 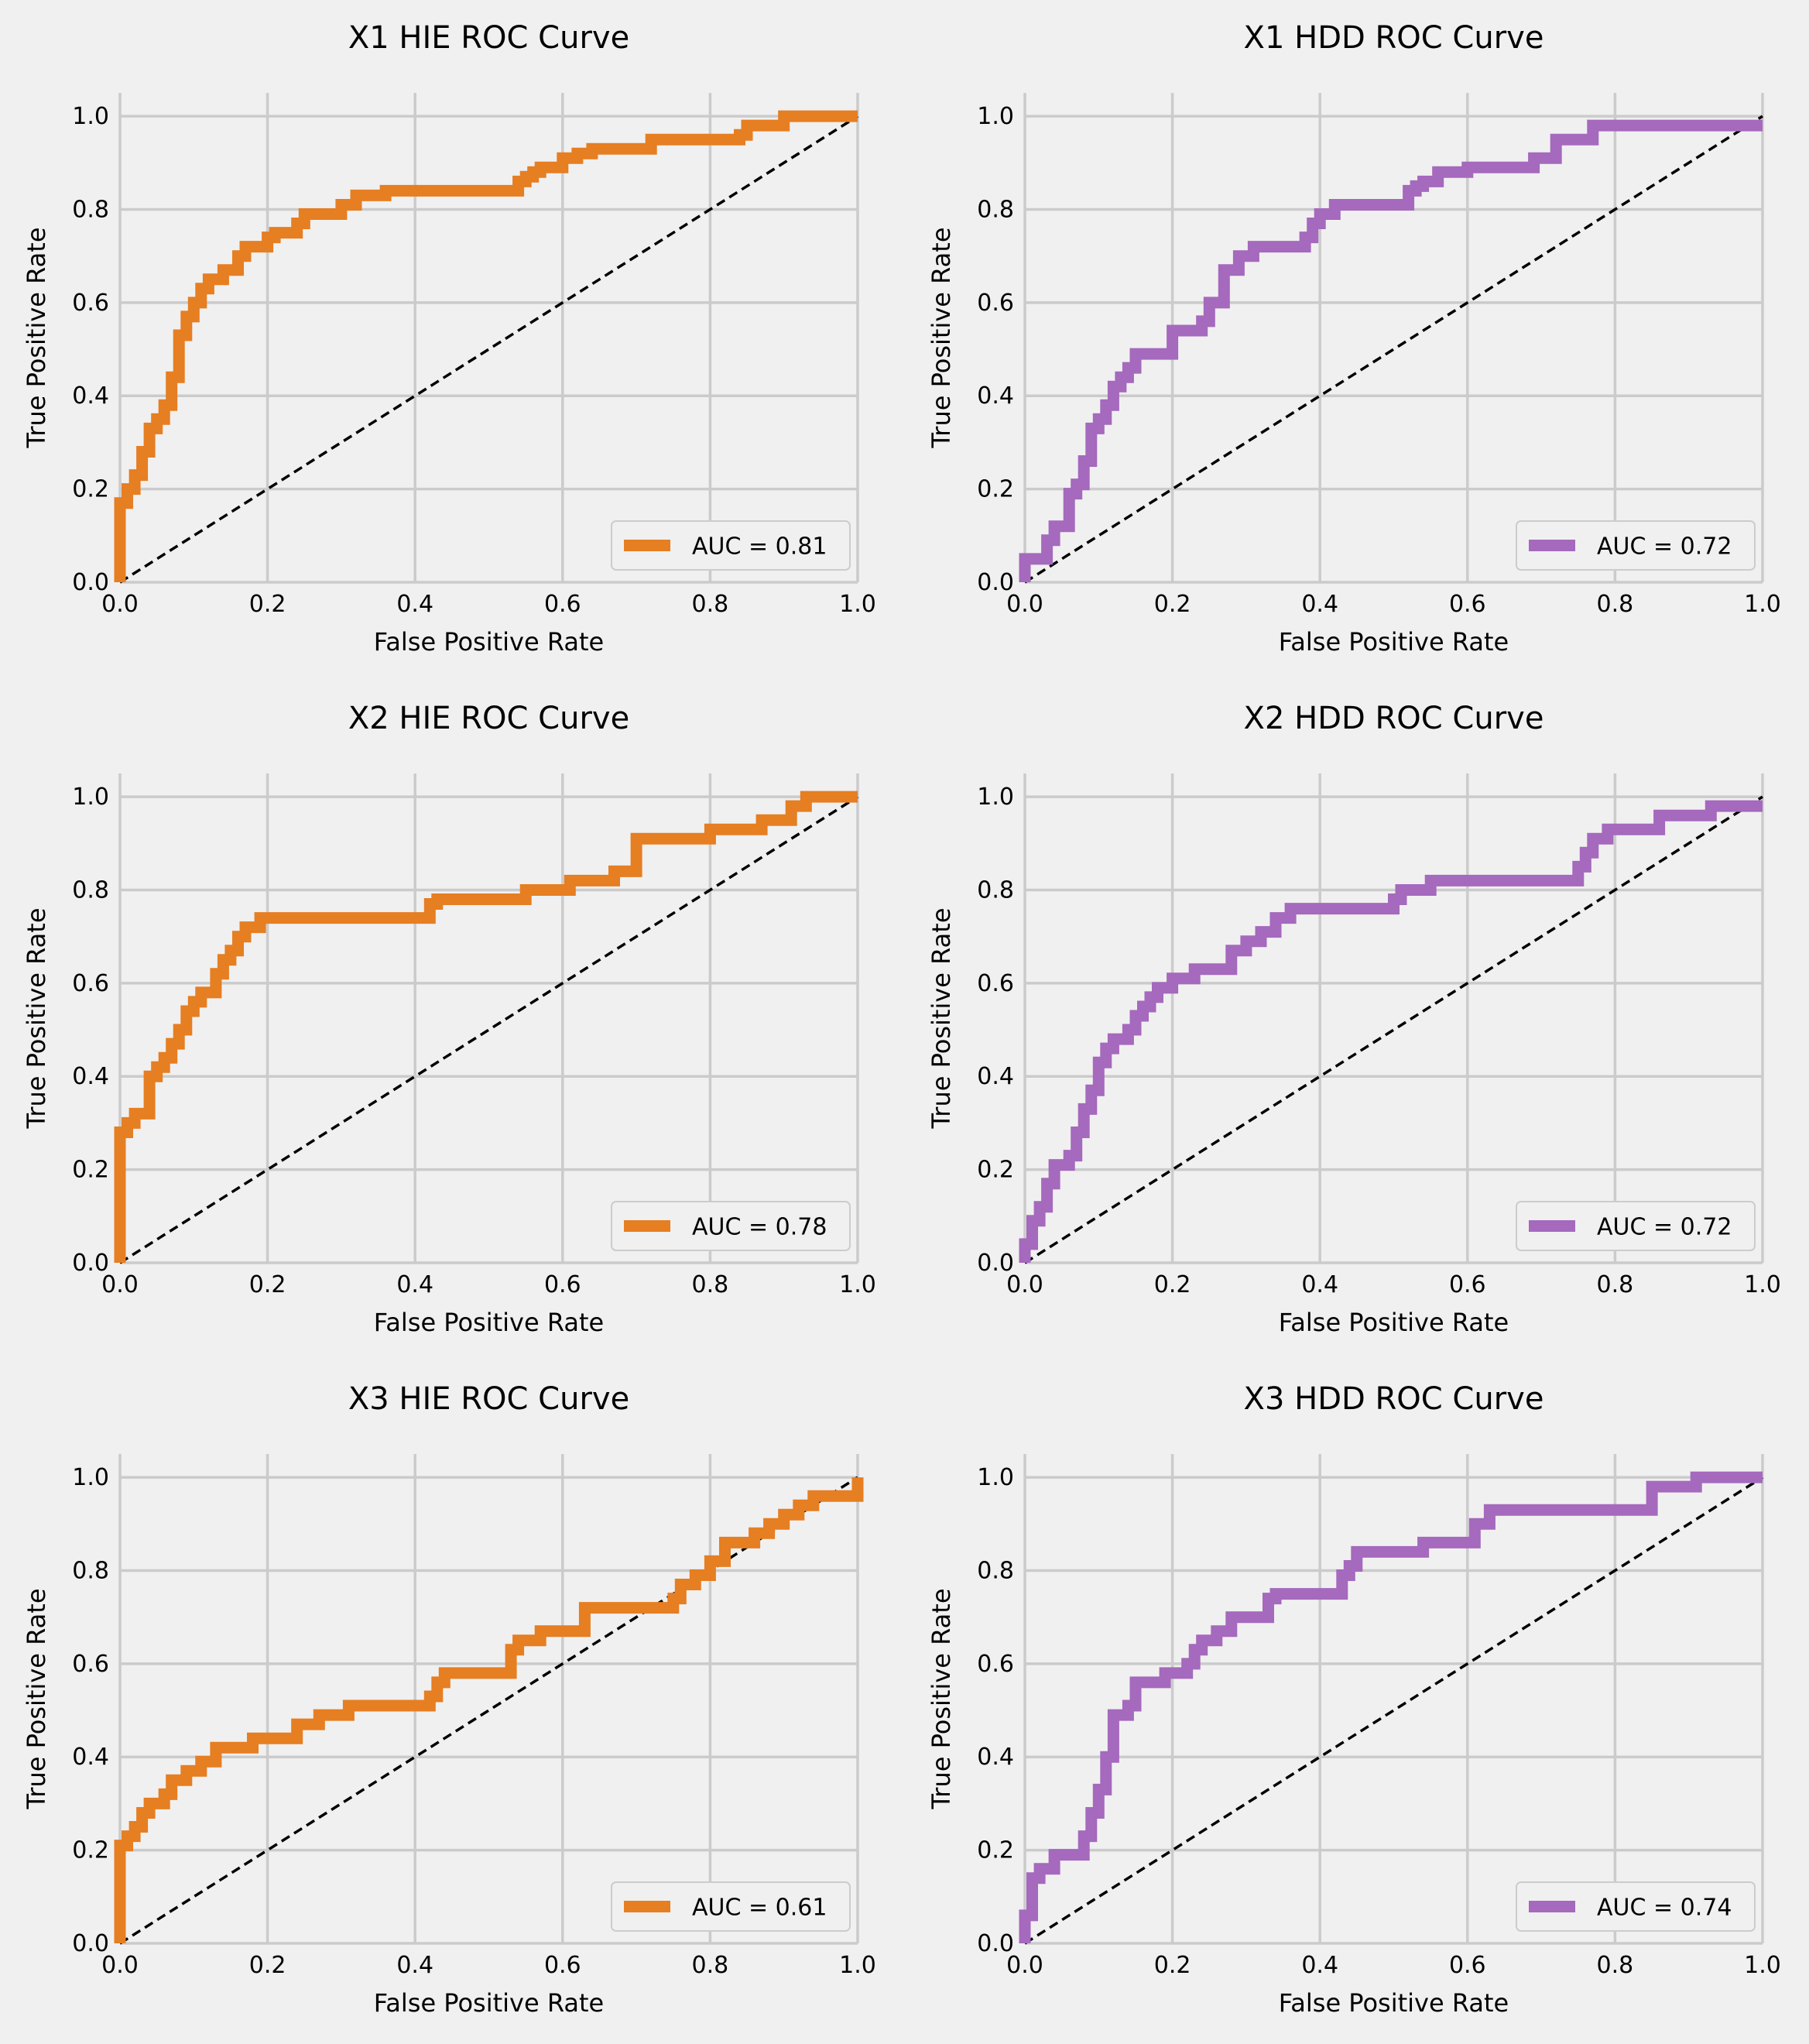 What do you see at coordinates (488, 38) in the screenshot?
I see `chart-title: X1 HIE ROC Curve` at bounding box center [488, 38].